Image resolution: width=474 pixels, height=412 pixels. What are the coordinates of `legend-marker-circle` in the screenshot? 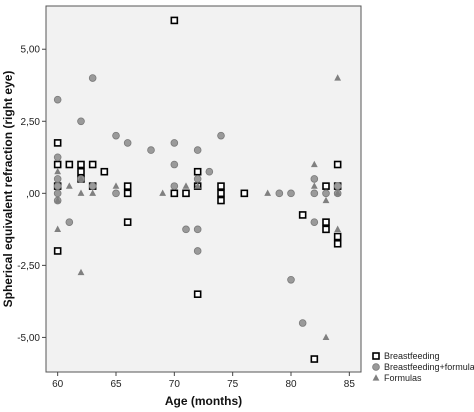 It's located at (376, 367).